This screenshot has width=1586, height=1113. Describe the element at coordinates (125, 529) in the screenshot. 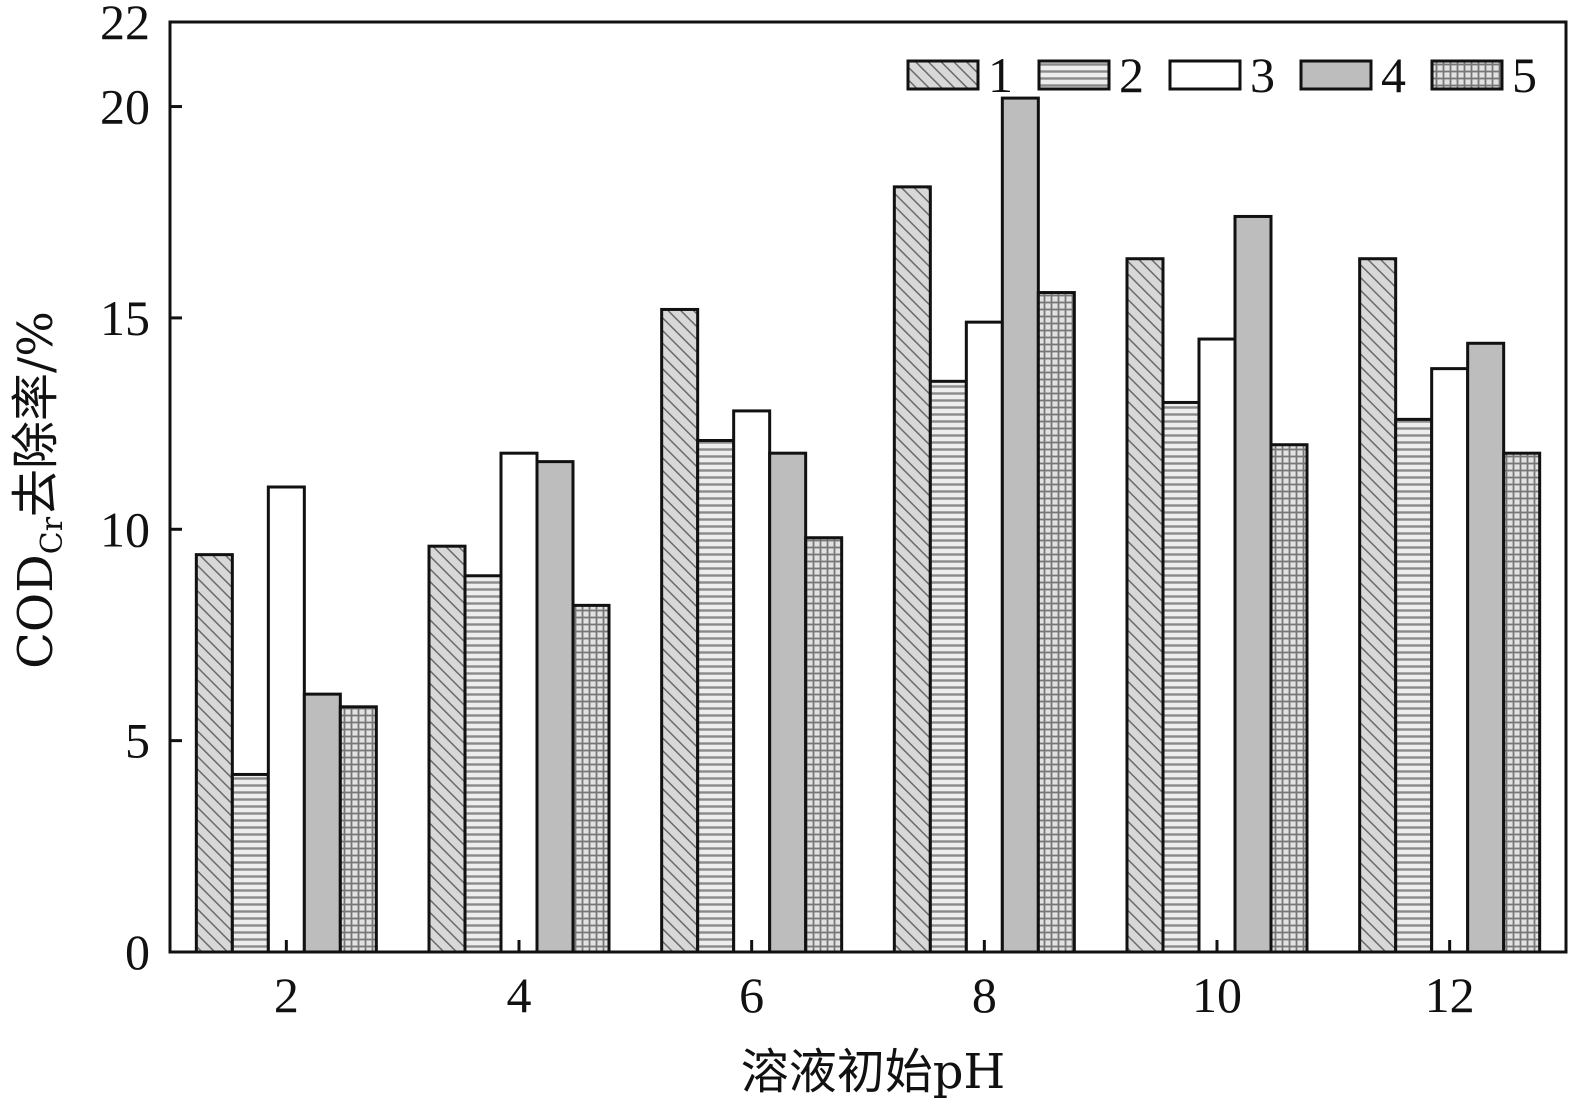

I see `y-tick-label: 10` at that location.